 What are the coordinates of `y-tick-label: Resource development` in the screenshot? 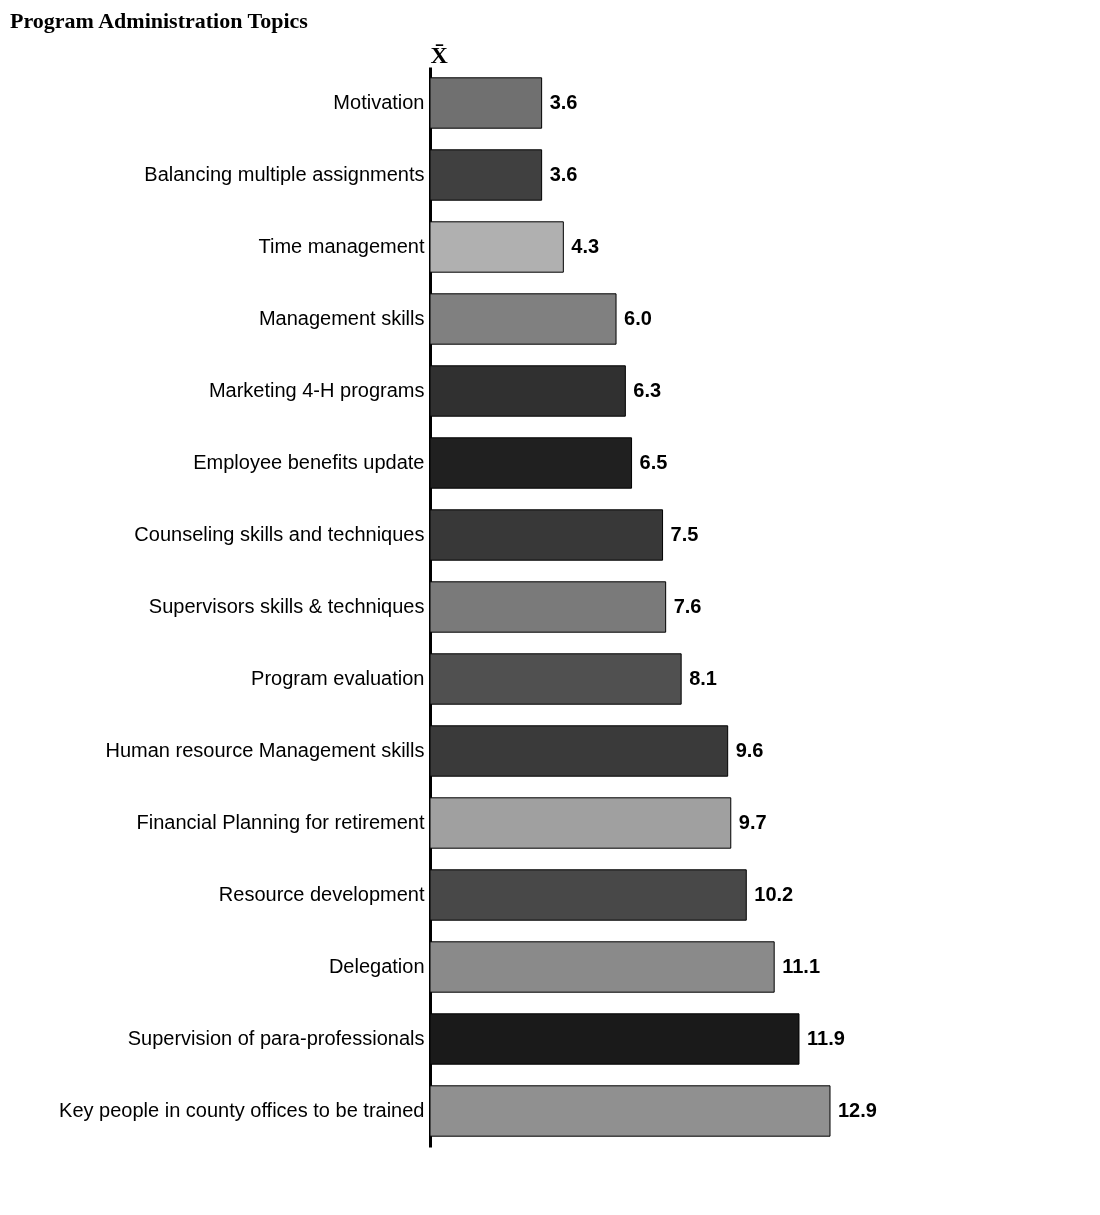 It's located at (321, 894).